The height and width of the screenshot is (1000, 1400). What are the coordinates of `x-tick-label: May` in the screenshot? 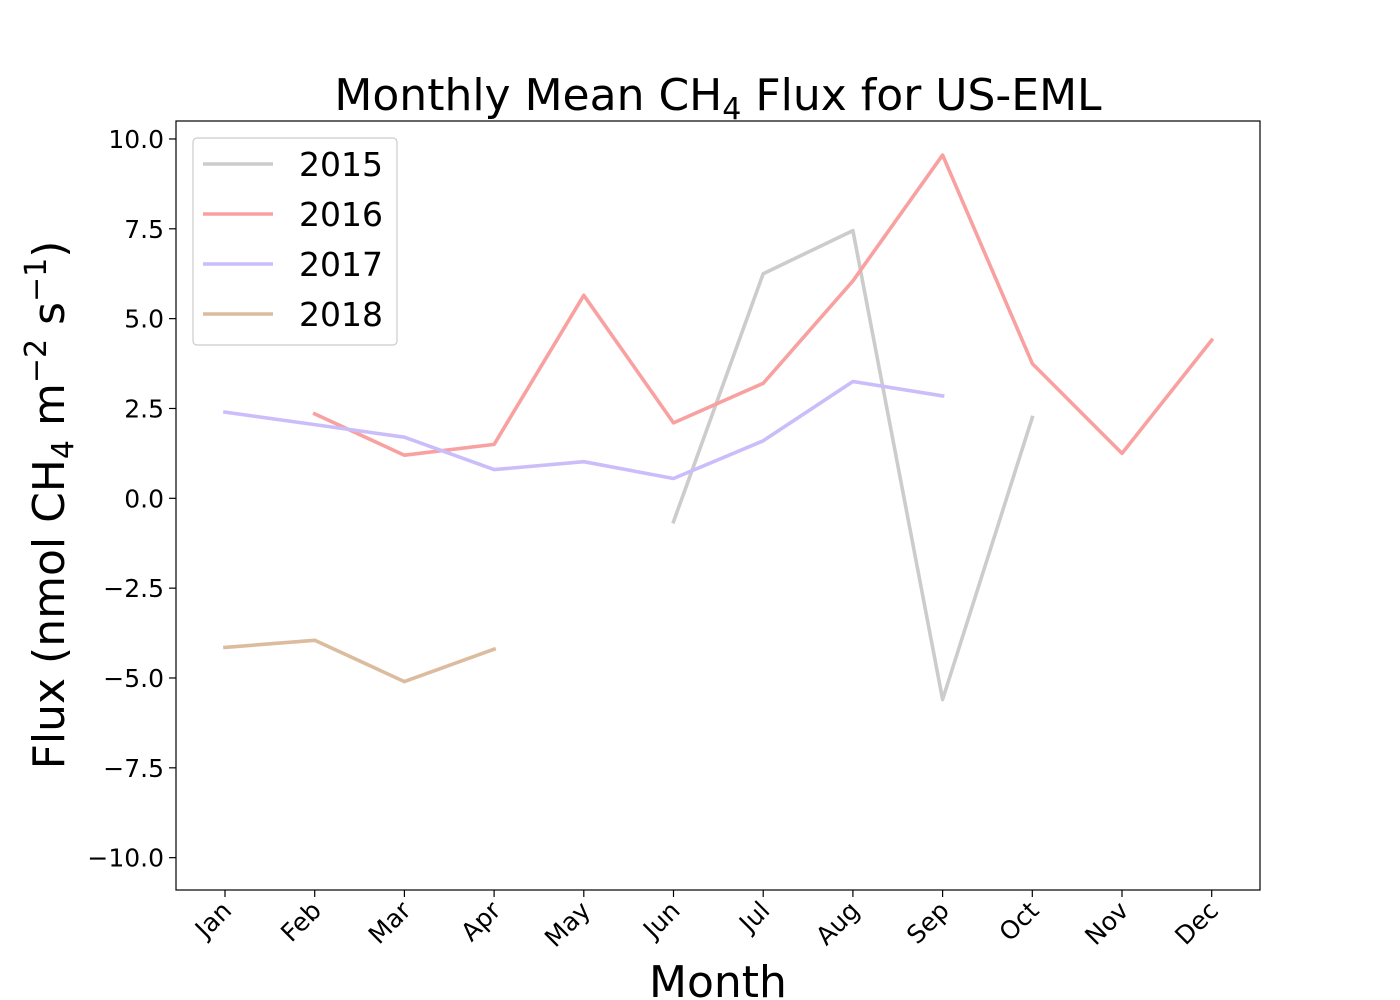 It's located at (567, 924).